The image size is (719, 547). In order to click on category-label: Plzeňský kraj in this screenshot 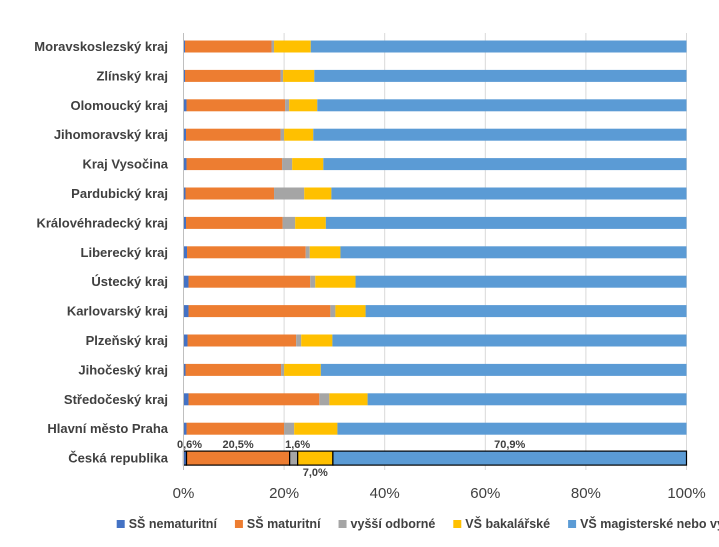, I will do `click(127, 340)`.